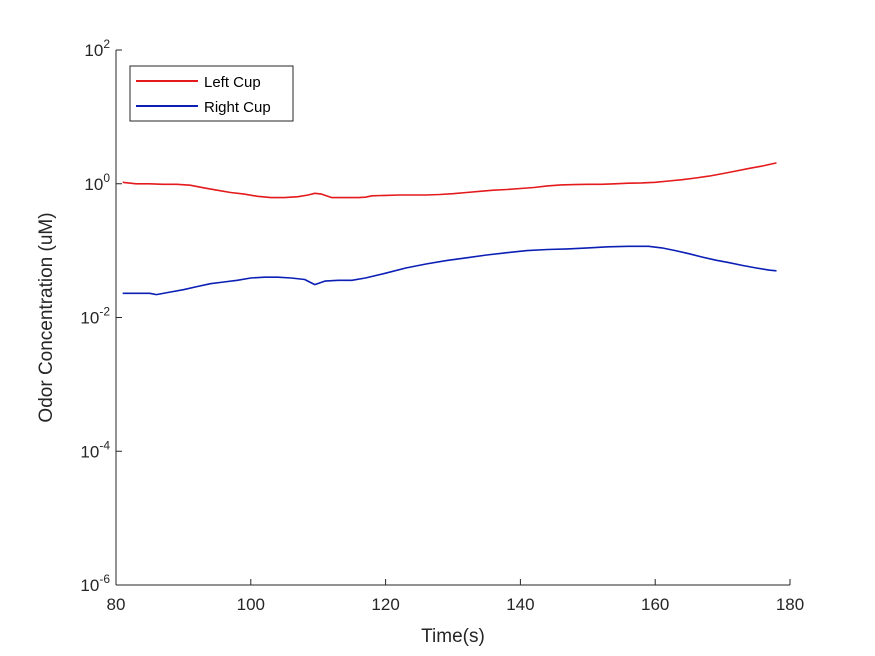 The height and width of the screenshot is (656, 875). What do you see at coordinates (97, 182) in the screenshot?
I see `y-tick-label: 10⁰` at bounding box center [97, 182].